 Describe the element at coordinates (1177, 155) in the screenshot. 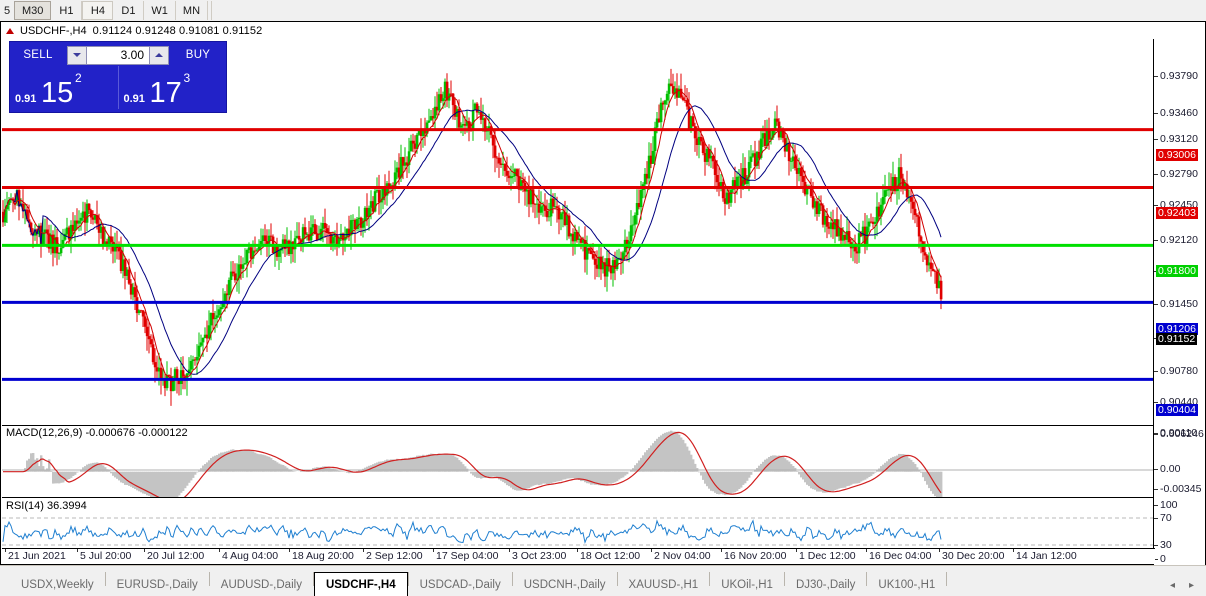

I see `price-level-badge: 0.93006` at that location.